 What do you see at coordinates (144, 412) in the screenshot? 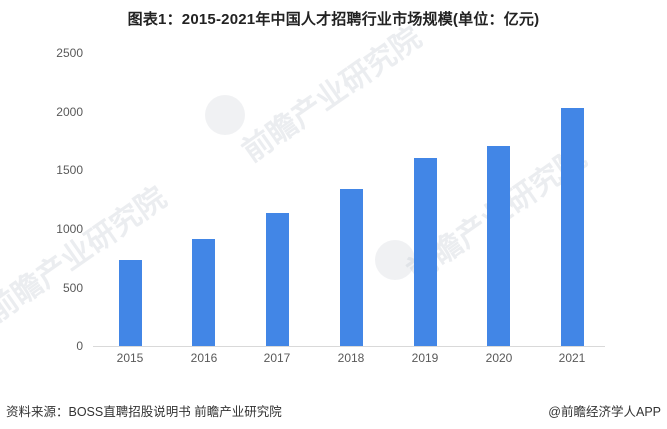
I see `source-note: 资料来源：BOSS直聘招股说明书 前瞻产业研究院` at bounding box center [144, 412].